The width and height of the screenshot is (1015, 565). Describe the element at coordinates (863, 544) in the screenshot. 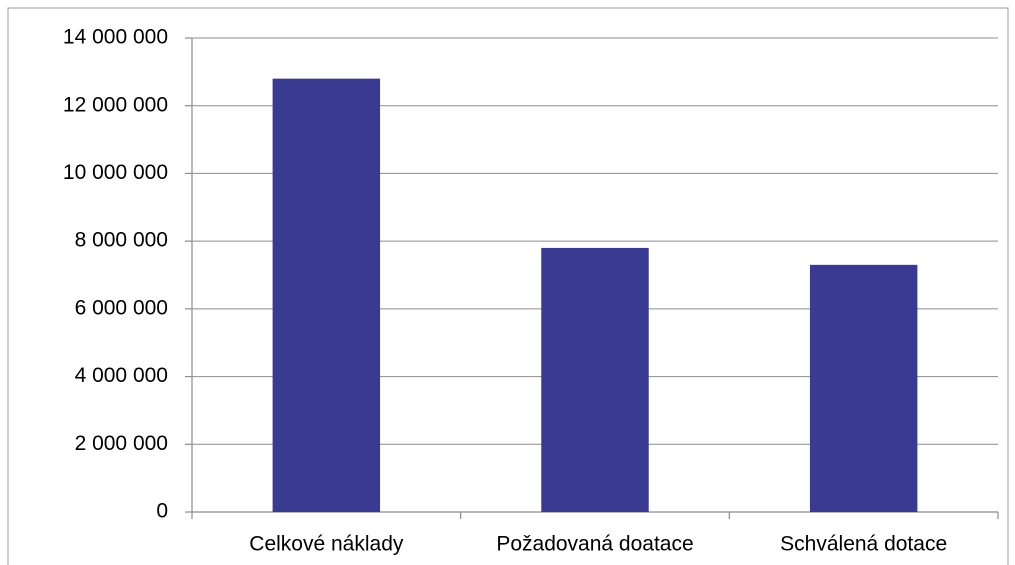

I see `x-tick-label: Schválená dotace` at that location.